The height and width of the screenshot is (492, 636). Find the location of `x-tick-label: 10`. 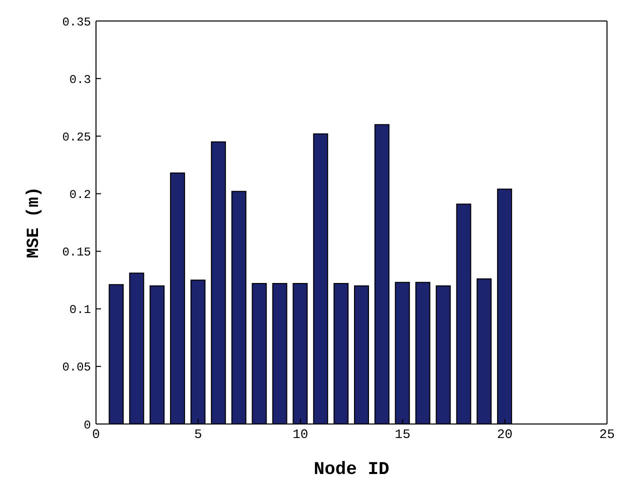

x-tick-label: 10 is located at coordinates (300, 434).